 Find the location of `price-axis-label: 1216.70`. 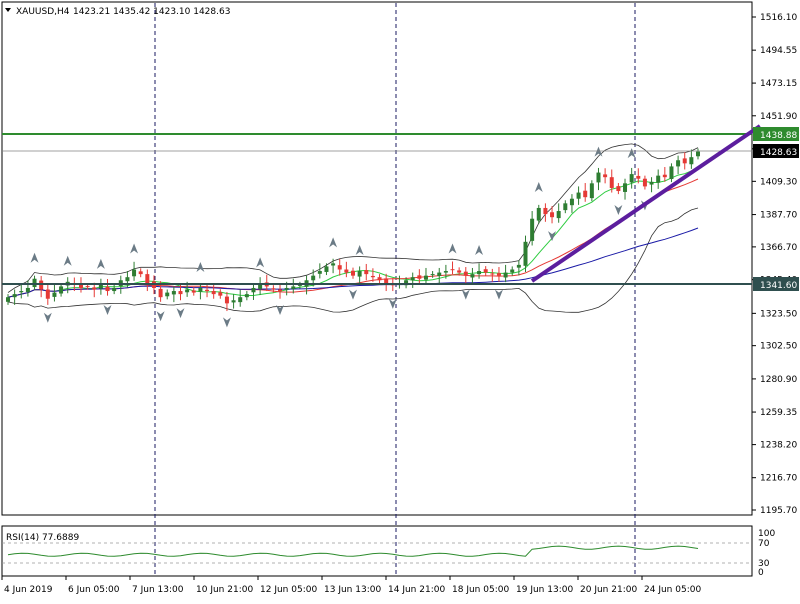

price-axis-label: 1216.70 is located at coordinates (778, 479).